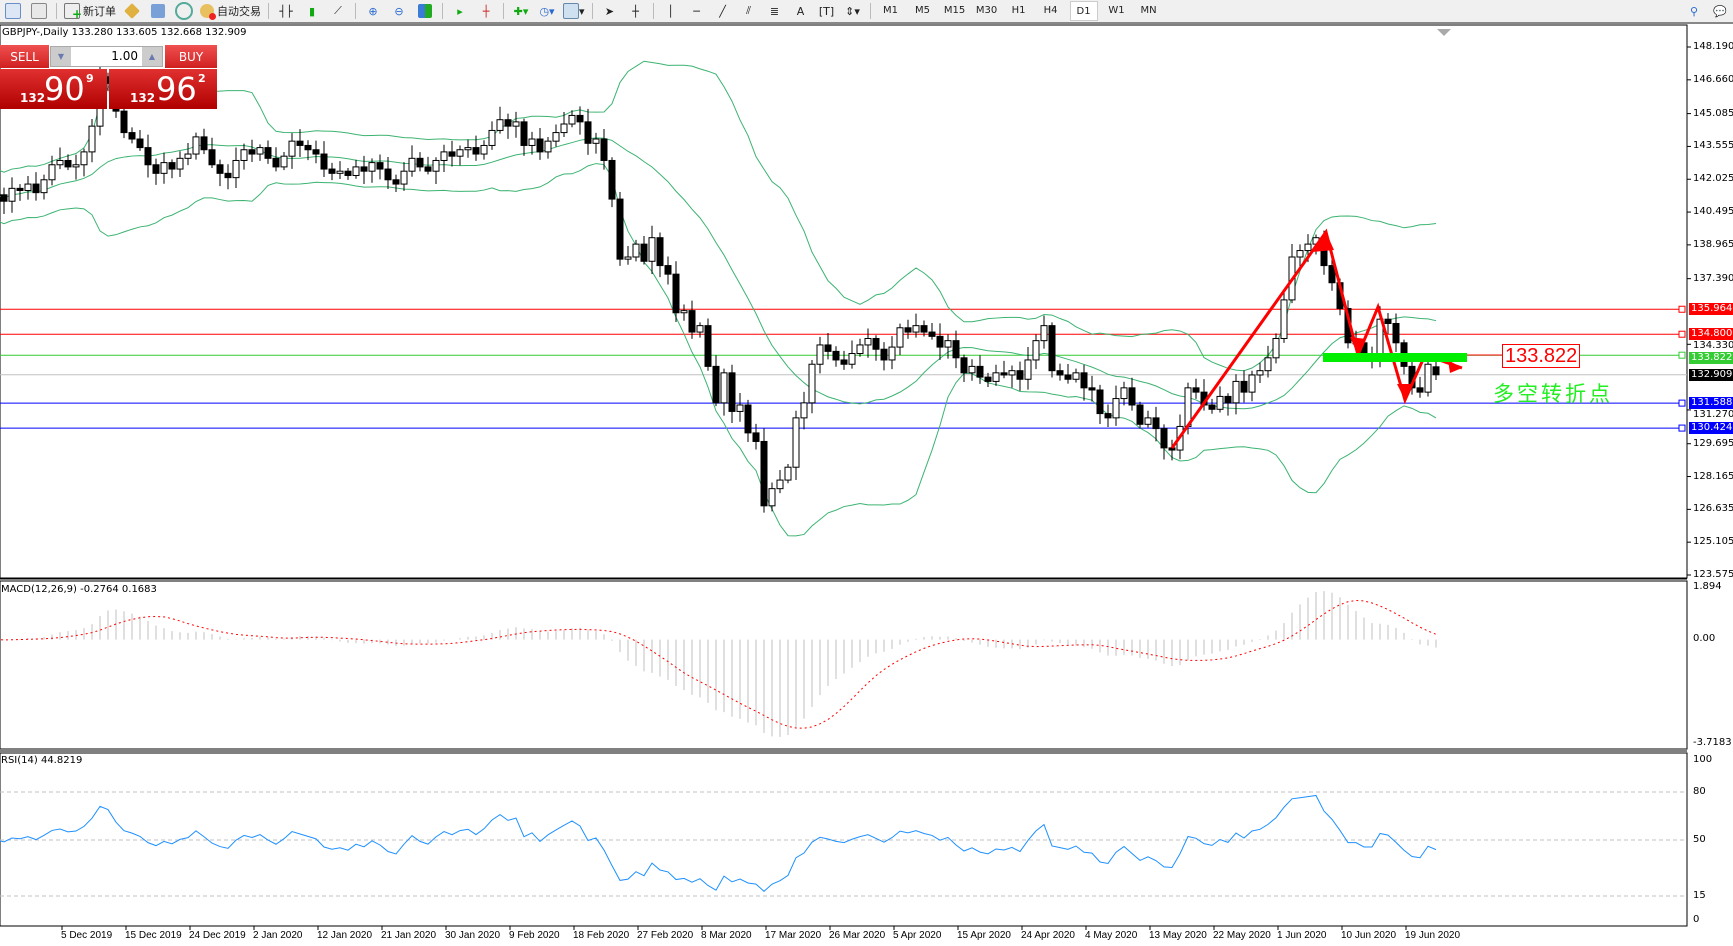 This screenshot has width=1733, height=946. Describe the element at coordinates (748, 10) in the screenshot. I see `equidistant-channel-icon: ⫽` at that location.